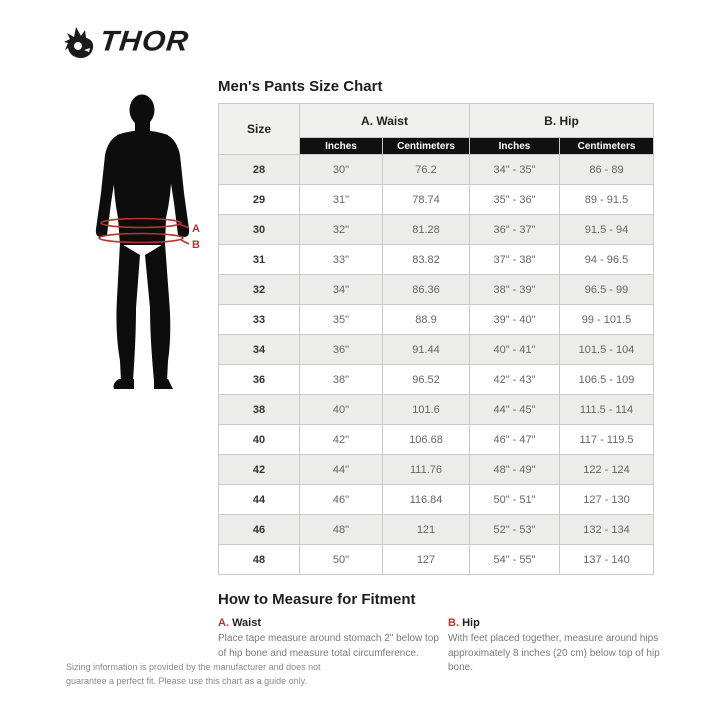 Image resolution: width=720 pixels, height=708 pixels. Describe the element at coordinates (259, 559) in the screenshot. I see `size-cell: 48` at that location.